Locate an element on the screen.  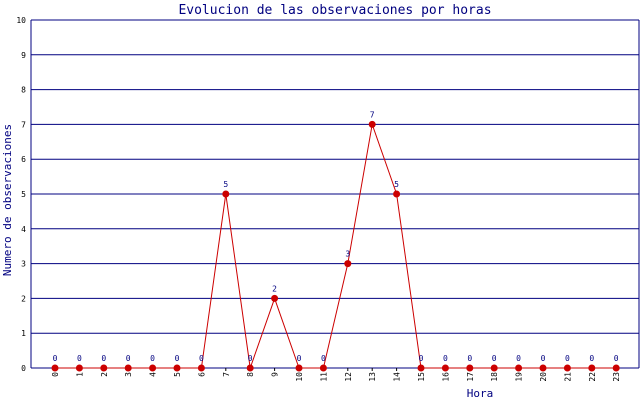
x-tick-label: 19 is located at coordinates (519, 377).